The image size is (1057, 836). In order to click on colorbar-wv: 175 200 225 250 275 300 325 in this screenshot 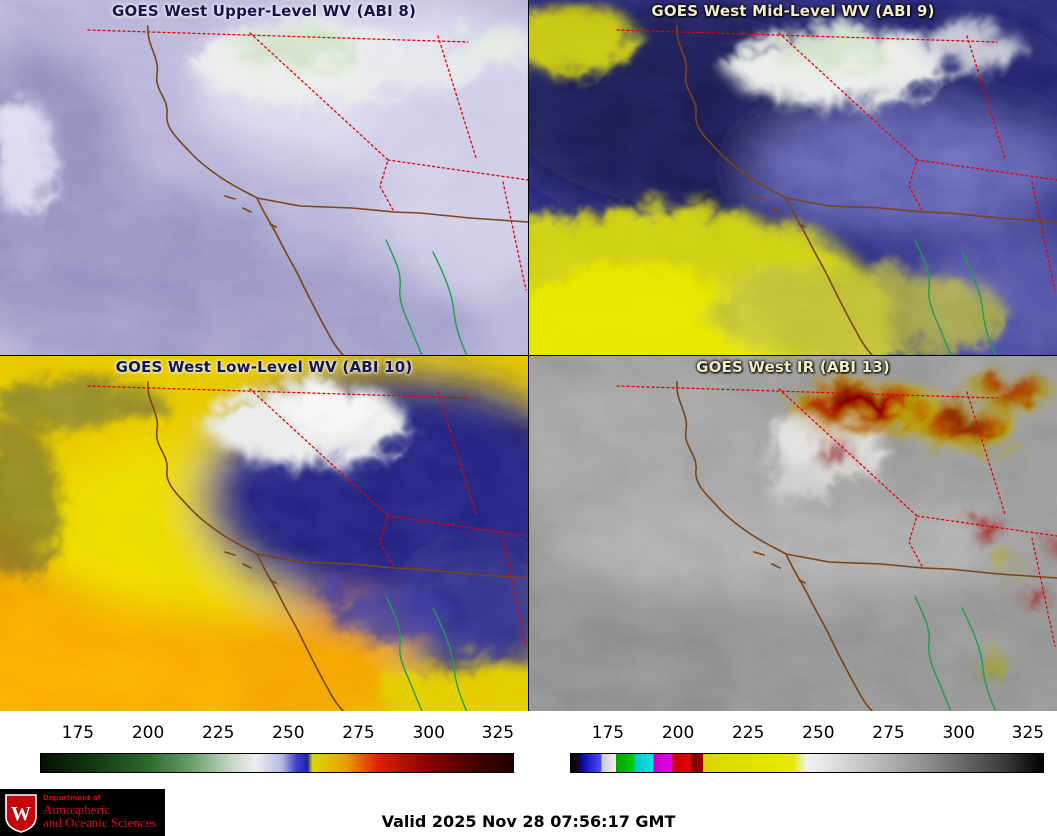, I will do `click(277, 748)`.